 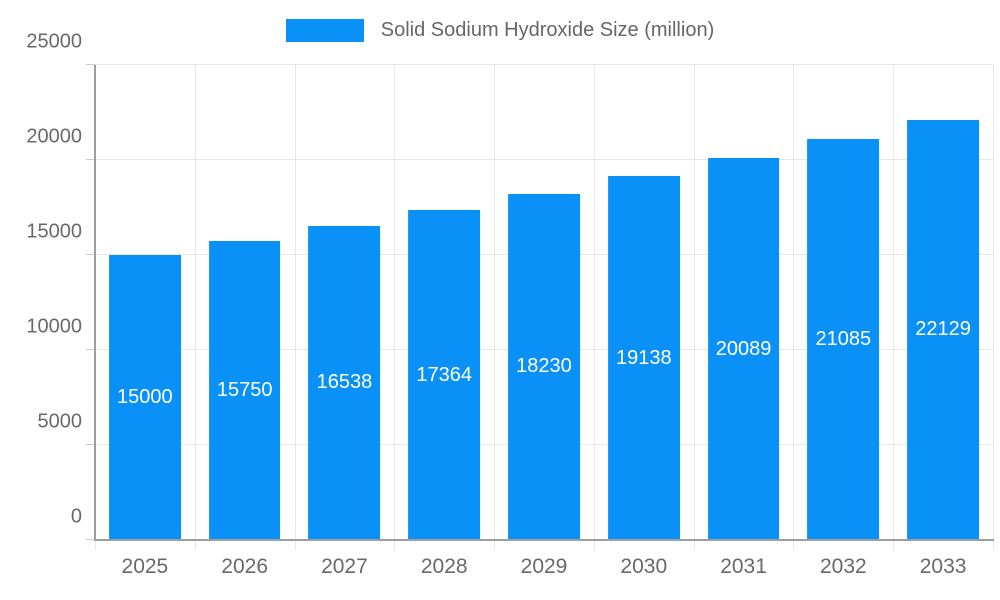 I want to click on y-axis-tick-label: 5000, so click(x=60, y=421).